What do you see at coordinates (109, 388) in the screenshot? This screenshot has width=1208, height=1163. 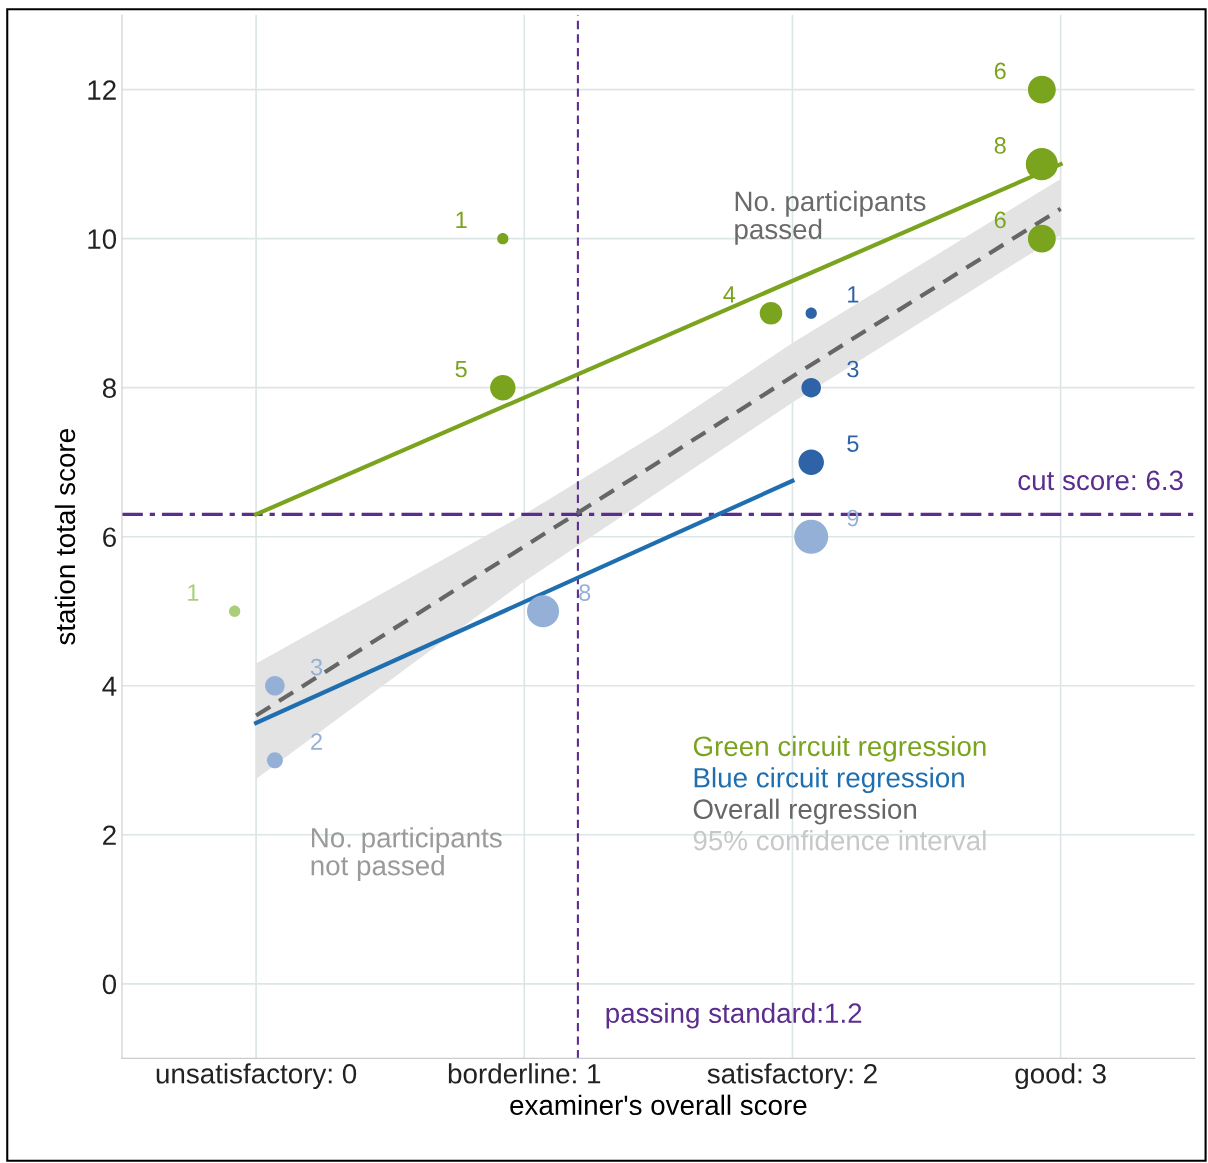 I see `y-tick-label: 8` at bounding box center [109, 388].